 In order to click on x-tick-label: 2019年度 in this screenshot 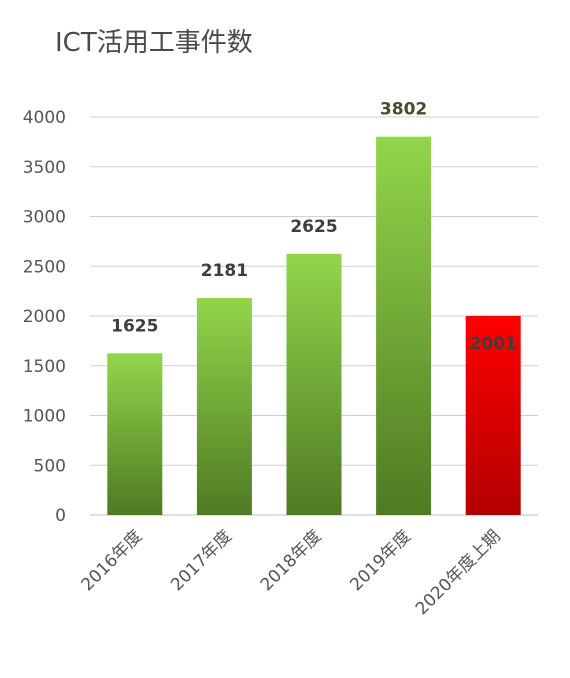, I will do `click(380, 560)`.